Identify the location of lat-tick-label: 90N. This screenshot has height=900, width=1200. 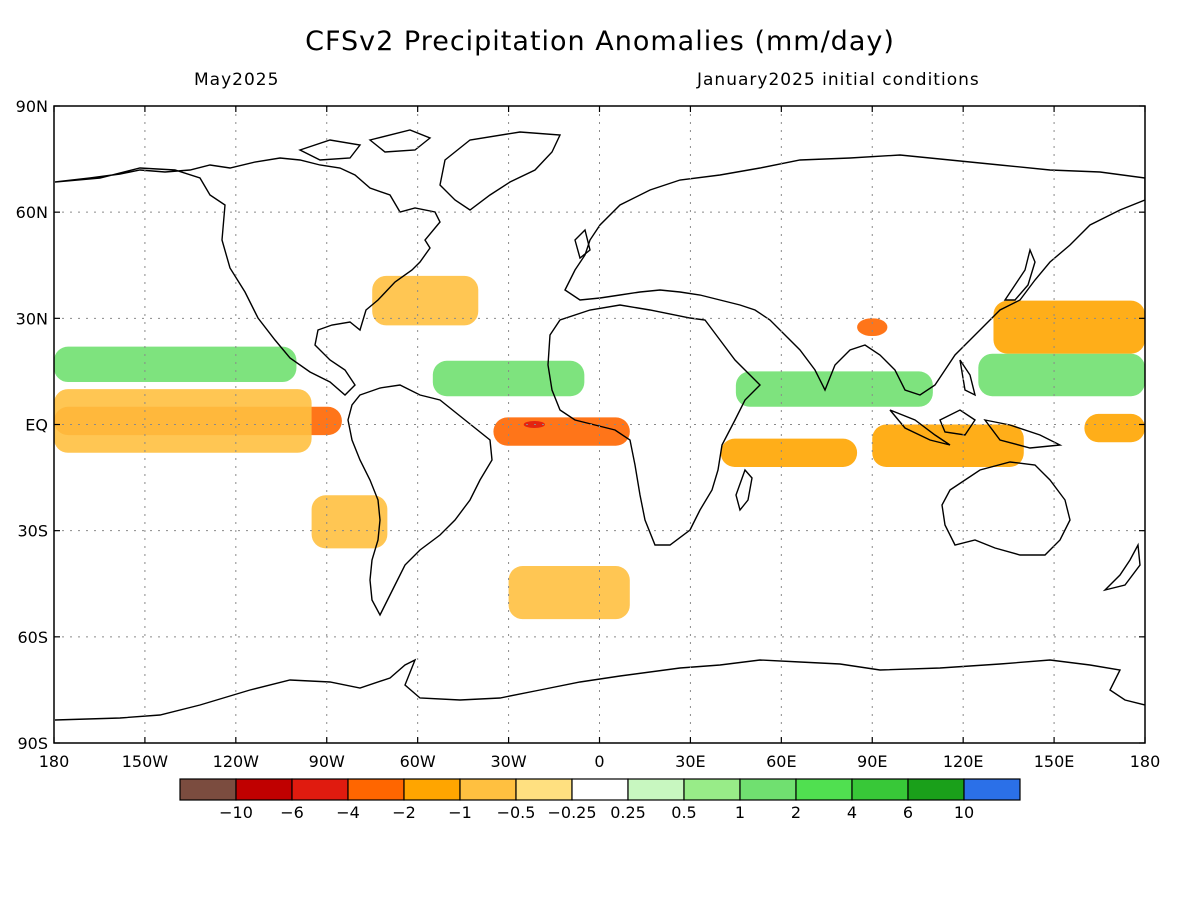
(32, 106).